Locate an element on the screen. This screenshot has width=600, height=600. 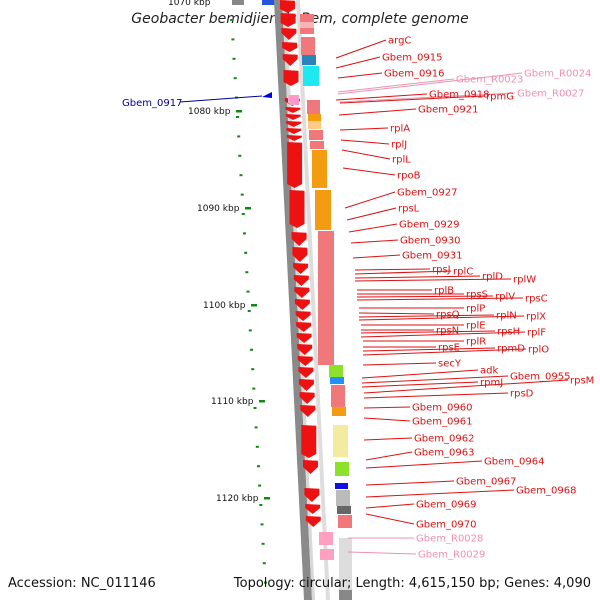
gene-block-ribosomal-operon is located at coordinates (326, 298).